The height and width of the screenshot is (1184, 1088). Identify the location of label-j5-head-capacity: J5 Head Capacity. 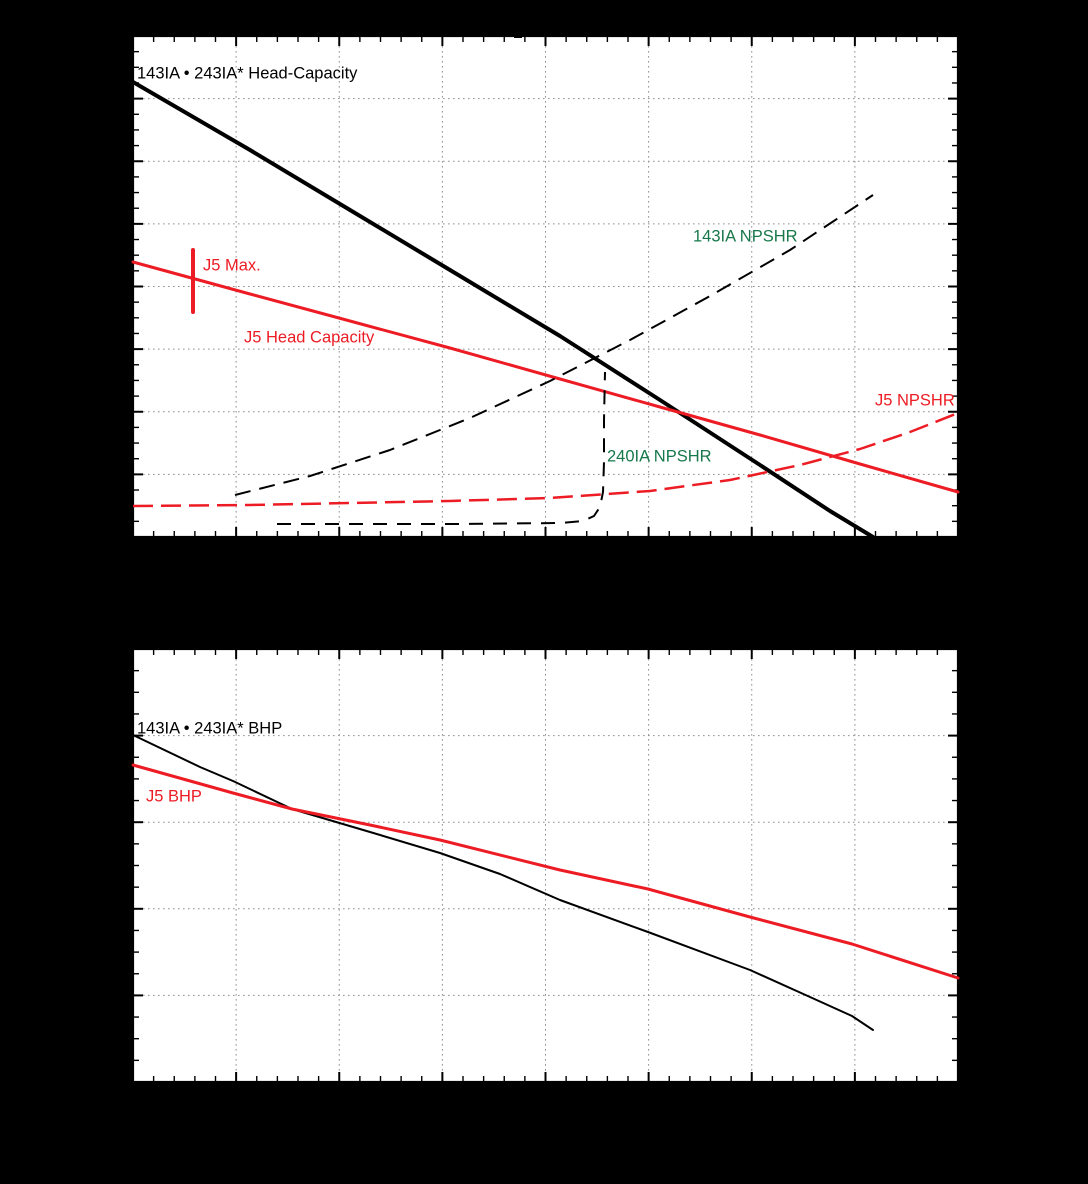
(309, 337).